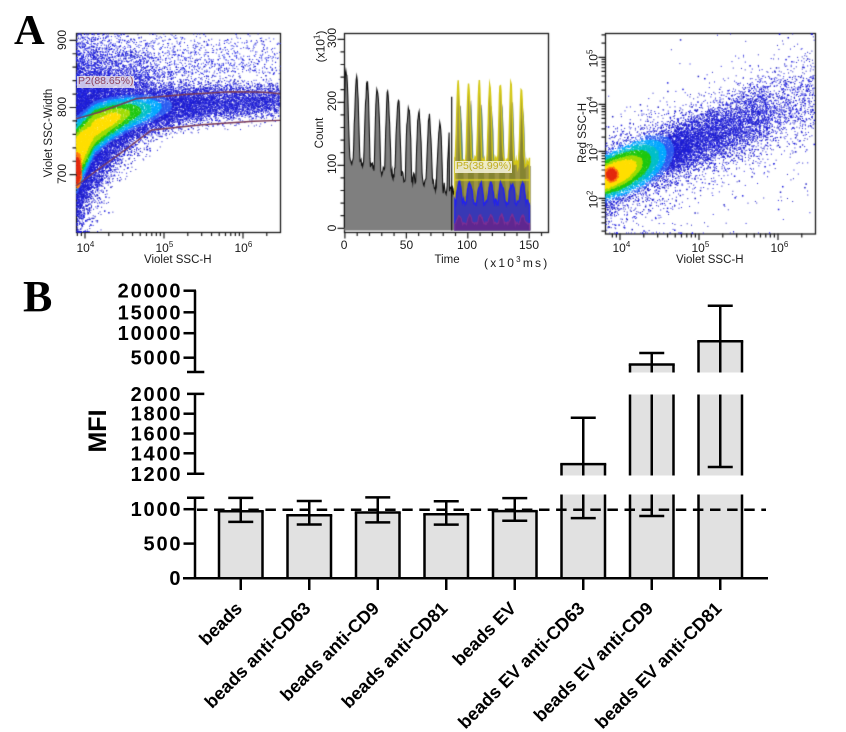  What do you see at coordinates (175, 579) in the screenshot?
I see `svg-text: 0` at bounding box center [175, 579].